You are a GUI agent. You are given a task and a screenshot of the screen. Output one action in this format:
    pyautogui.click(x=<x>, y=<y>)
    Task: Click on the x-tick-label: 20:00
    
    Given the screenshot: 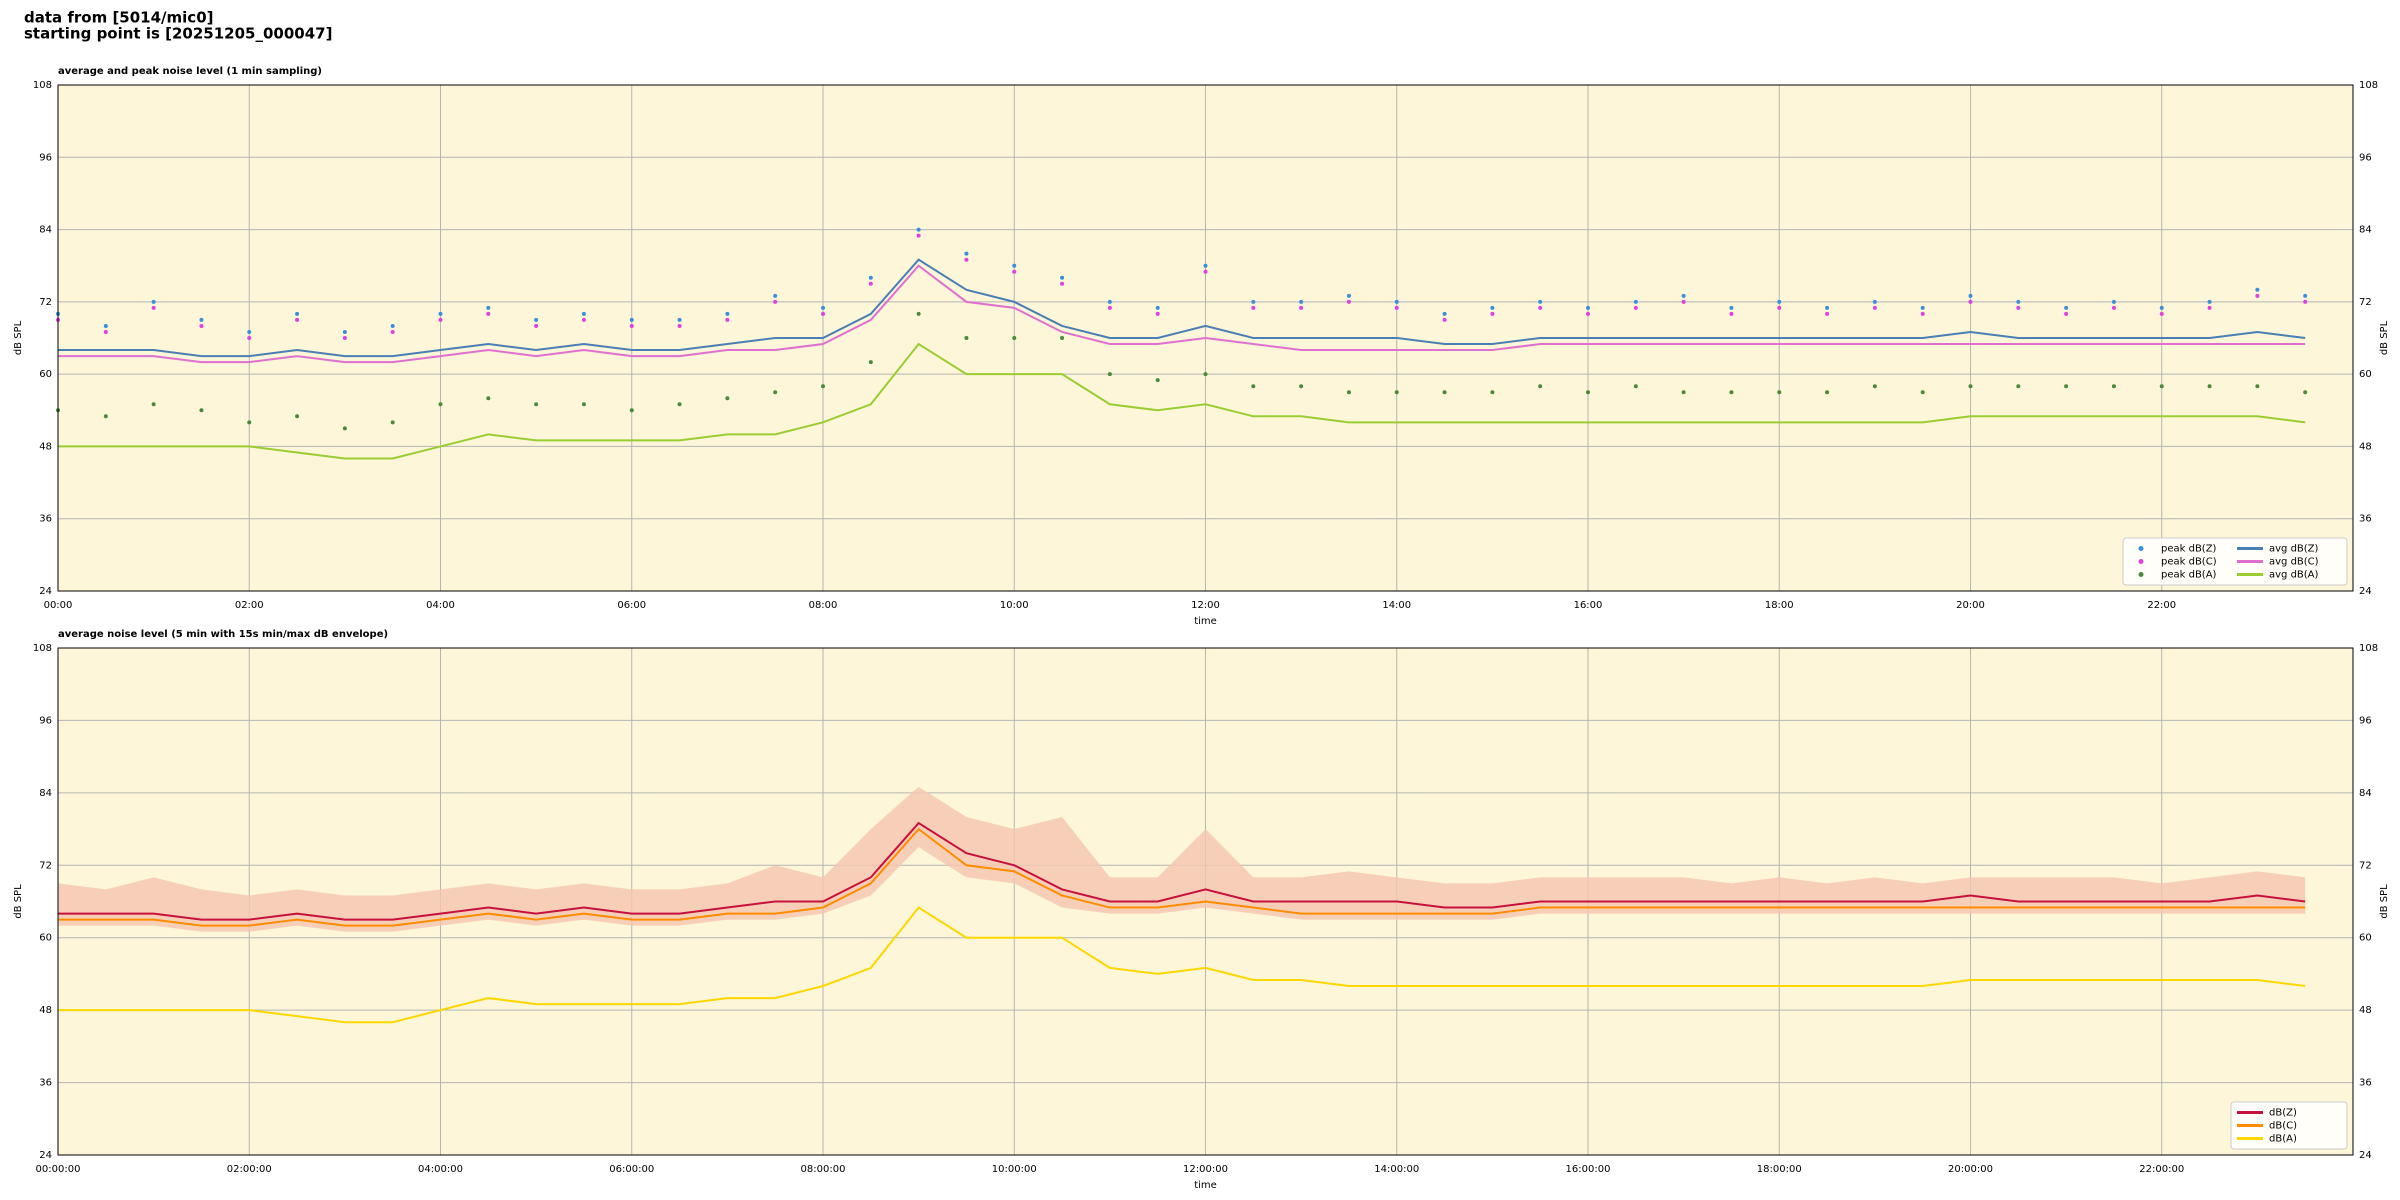 What is the action you would take?
    pyautogui.click(x=1970, y=605)
    